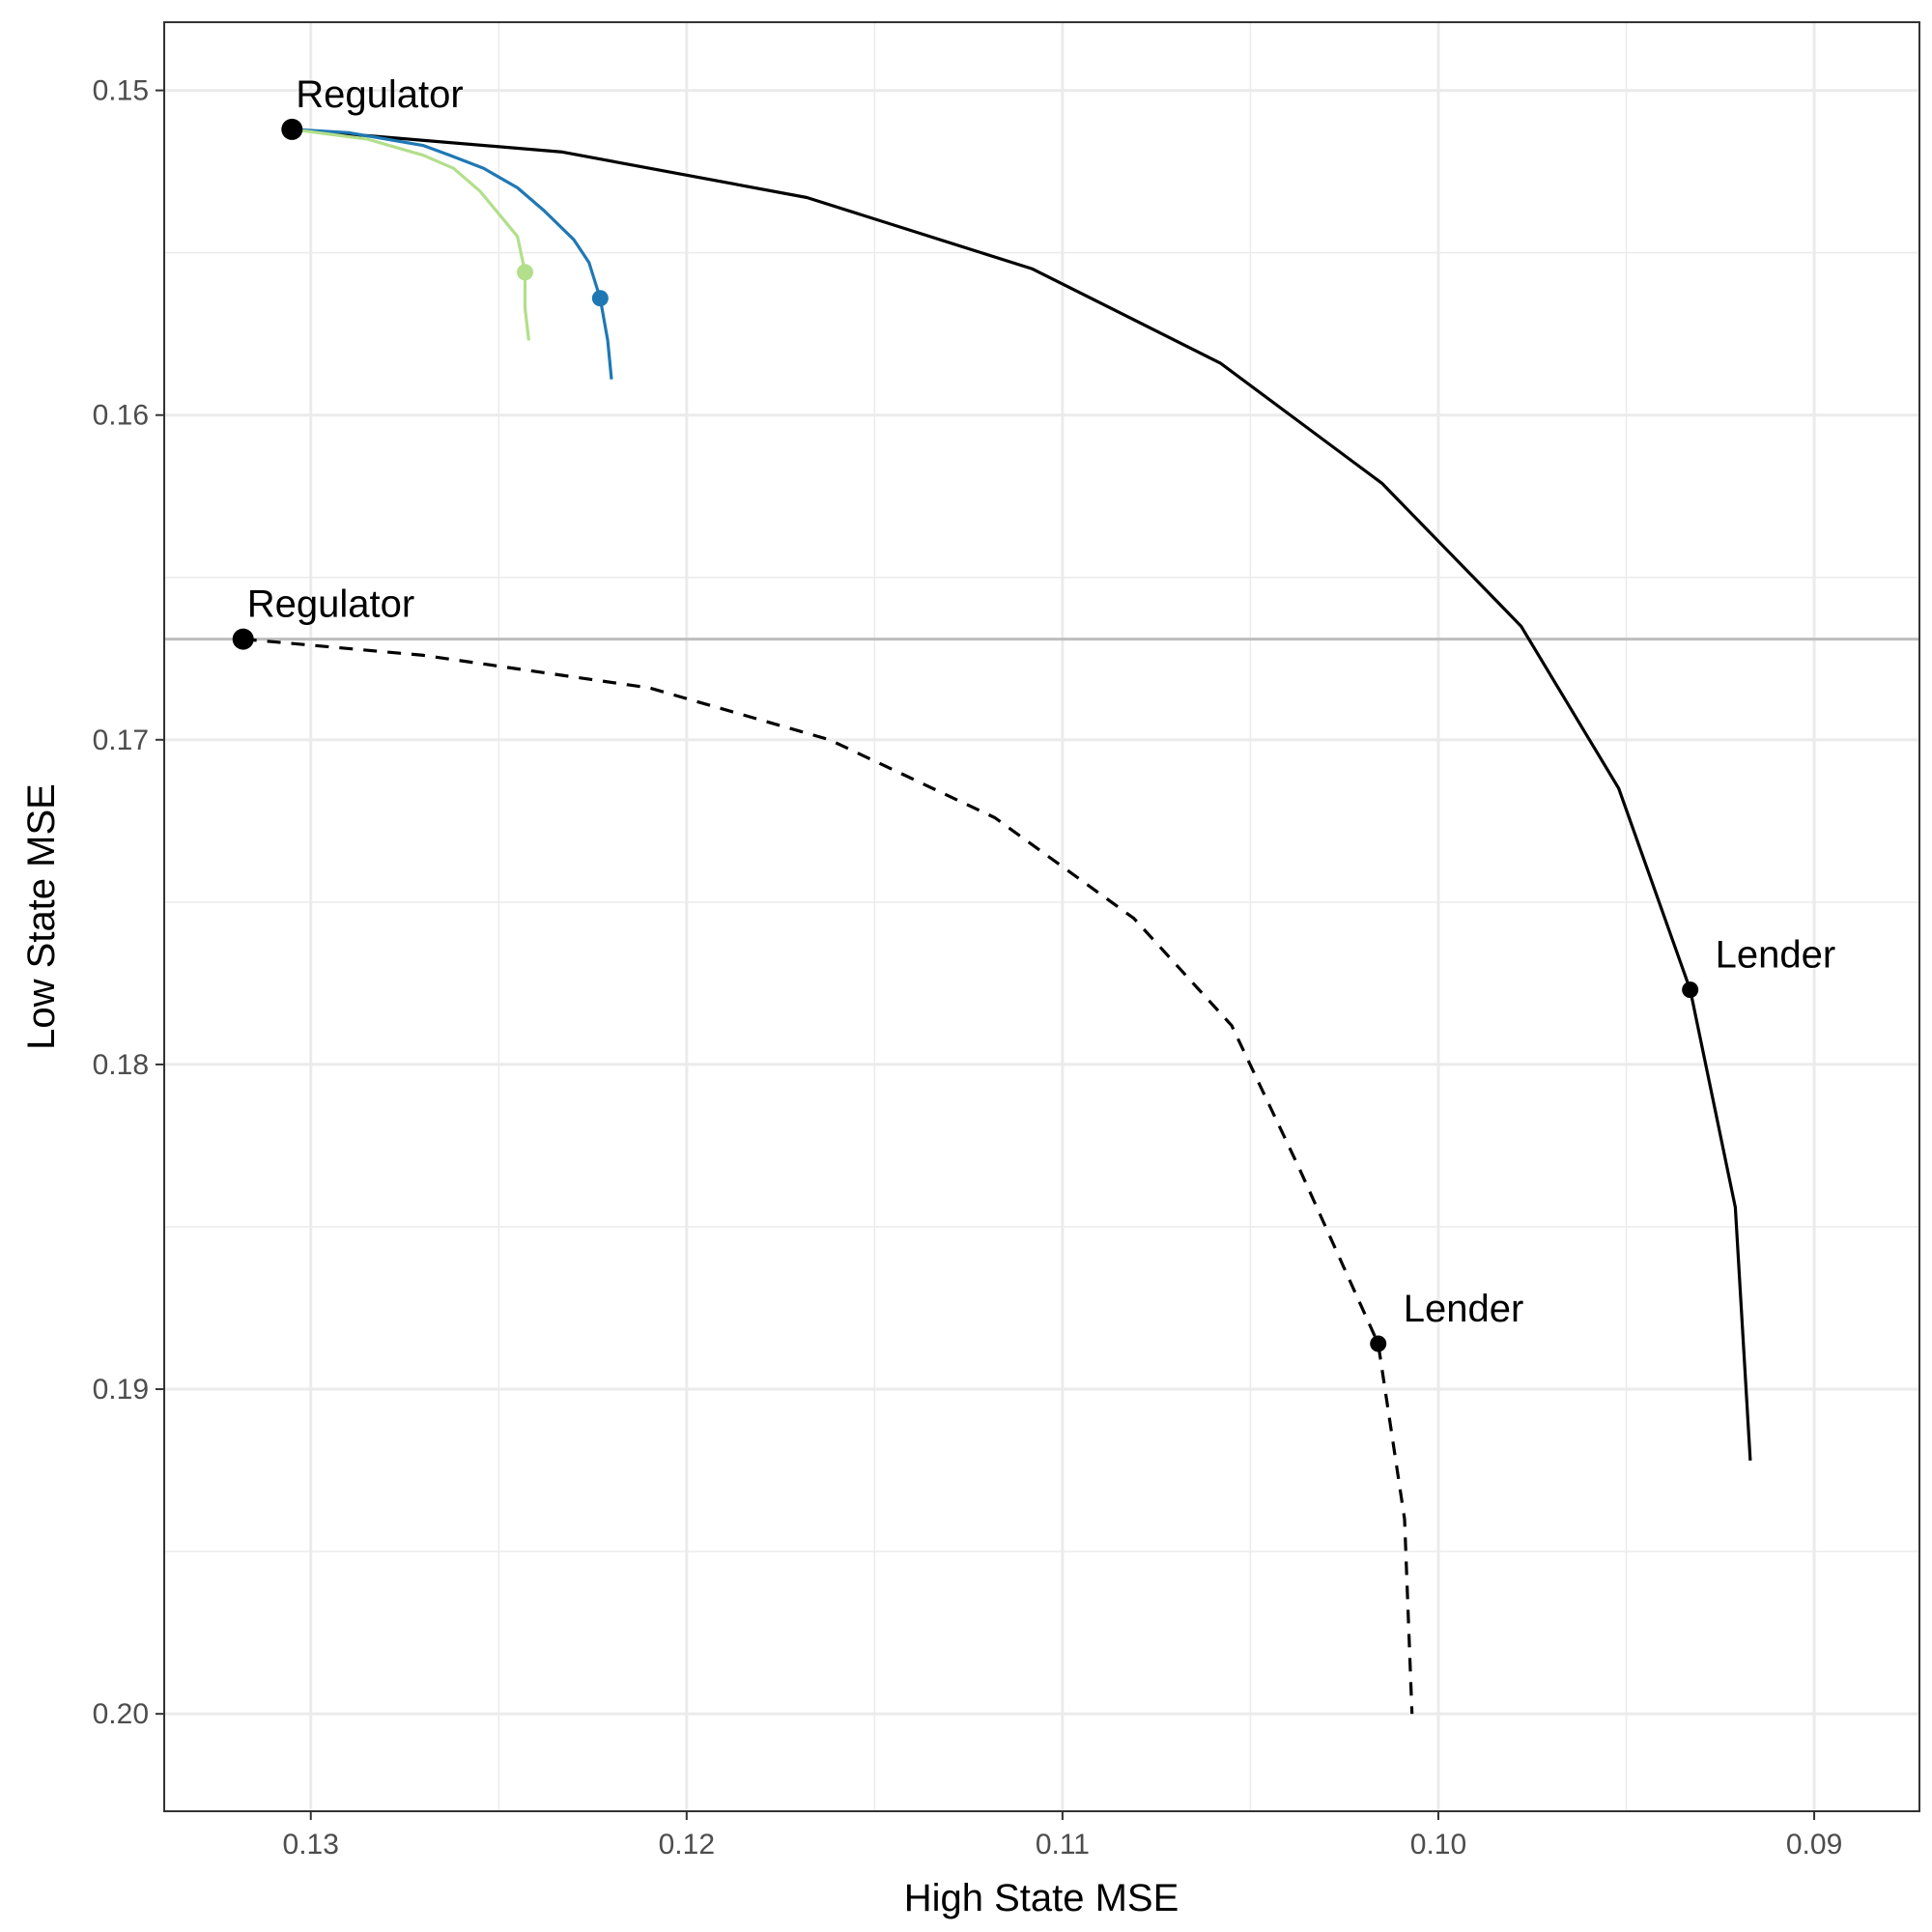 Image resolution: width=1932 pixels, height=1932 pixels. Describe the element at coordinates (1063, 1845) in the screenshot. I see `x-tick-label: 0.11` at that location.